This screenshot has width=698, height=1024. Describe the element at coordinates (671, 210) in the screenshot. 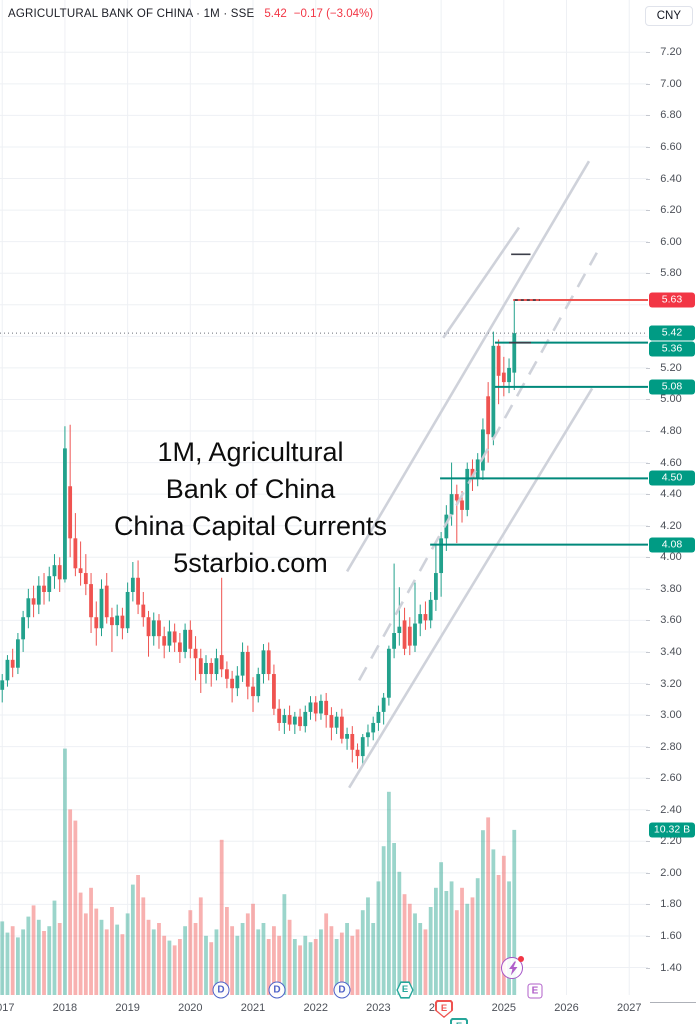

I see `price-axis-label: 6.20` at that location.